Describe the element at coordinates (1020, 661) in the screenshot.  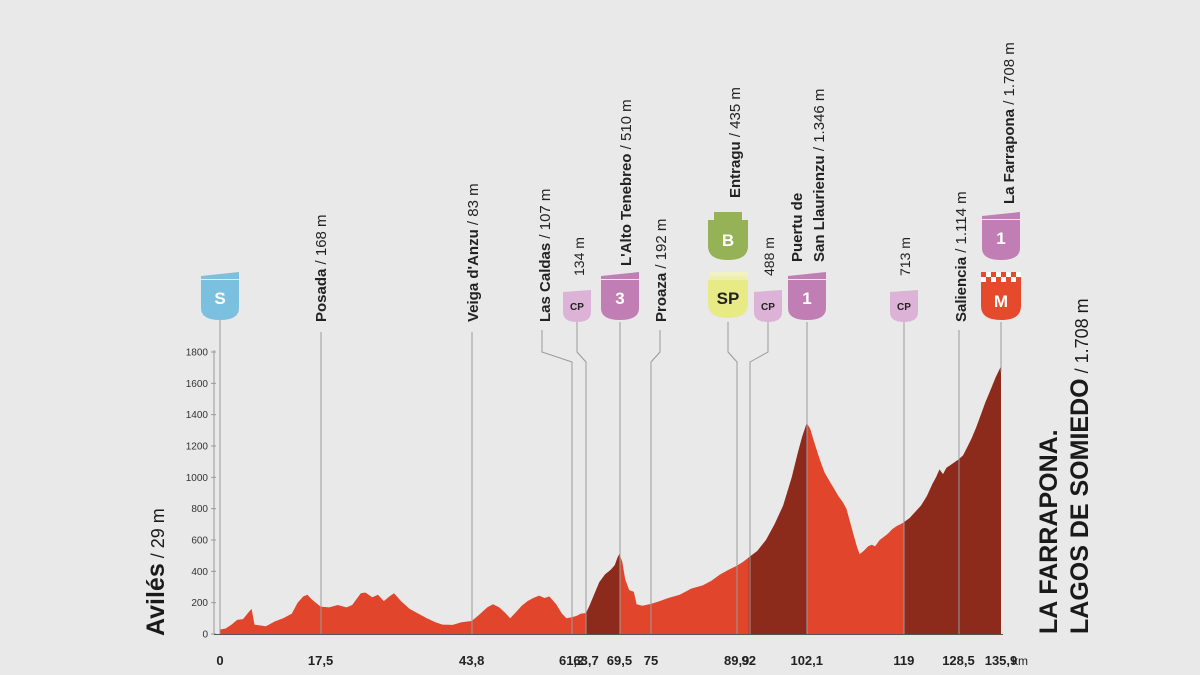
I see `x-unit-label: km` at that location.